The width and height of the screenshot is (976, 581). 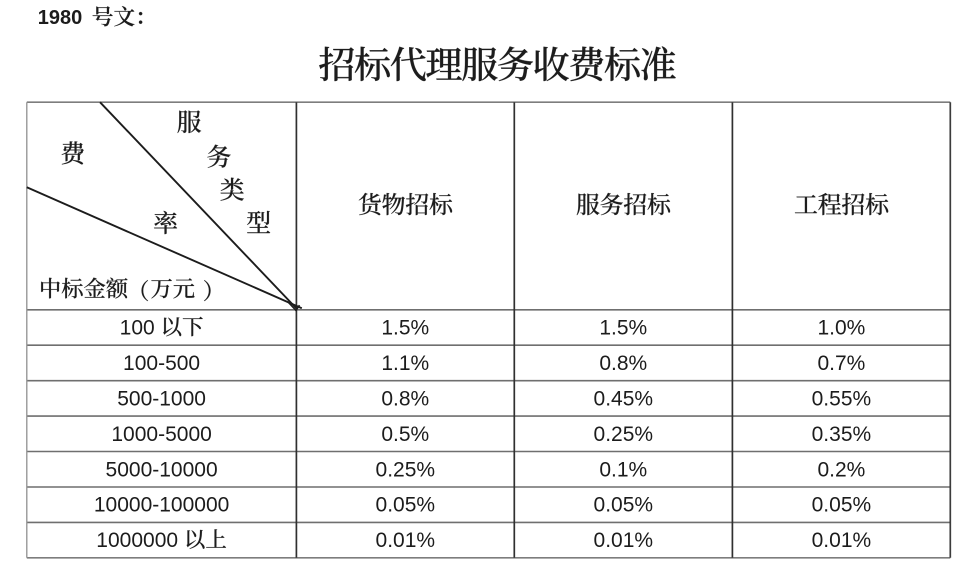 What do you see at coordinates (841, 469) in the screenshot?
I see `svg-text: 0.2%` at bounding box center [841, 469].